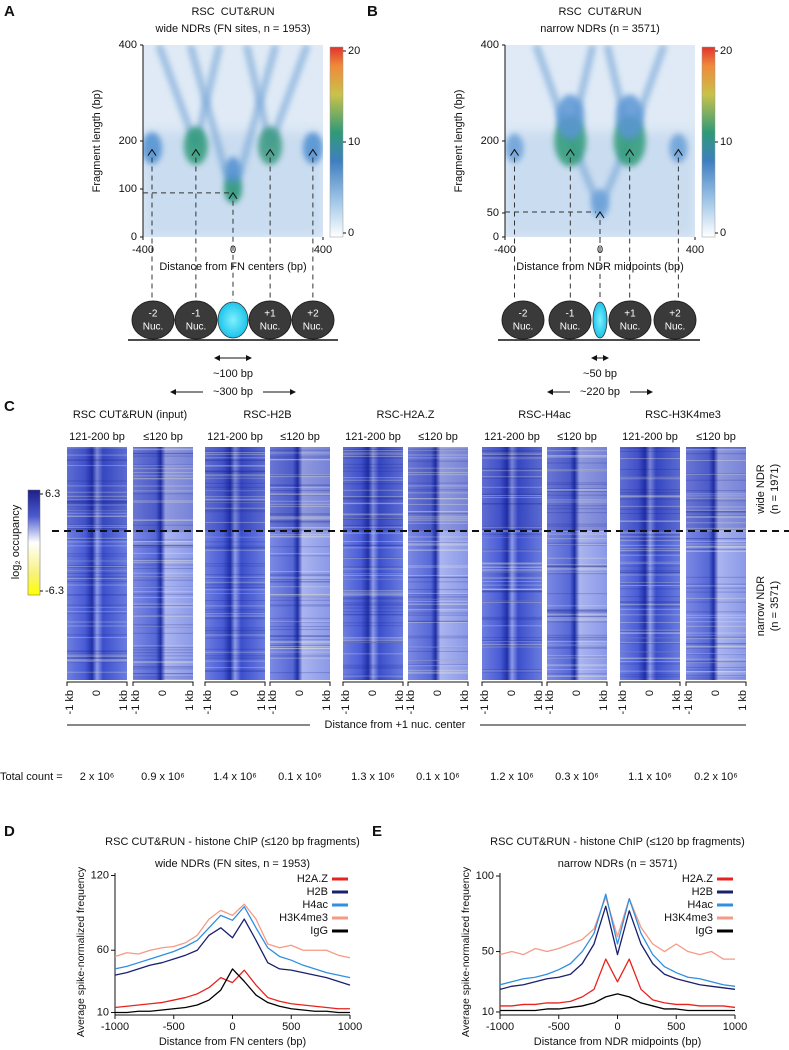 Image resolution: width=789 pixels, height=1050 pixels. Describe the element at coordinates (336, 142) in the screenshot. I see `colorbar` at that location.